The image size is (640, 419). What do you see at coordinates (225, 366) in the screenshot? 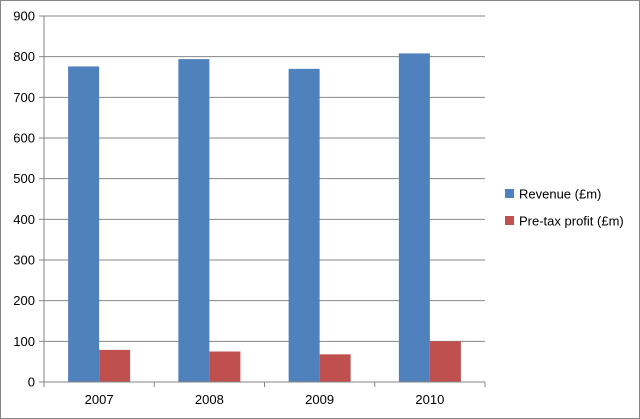
I see `bar-pretax-profit-2008` at bounding box center [225, 366].